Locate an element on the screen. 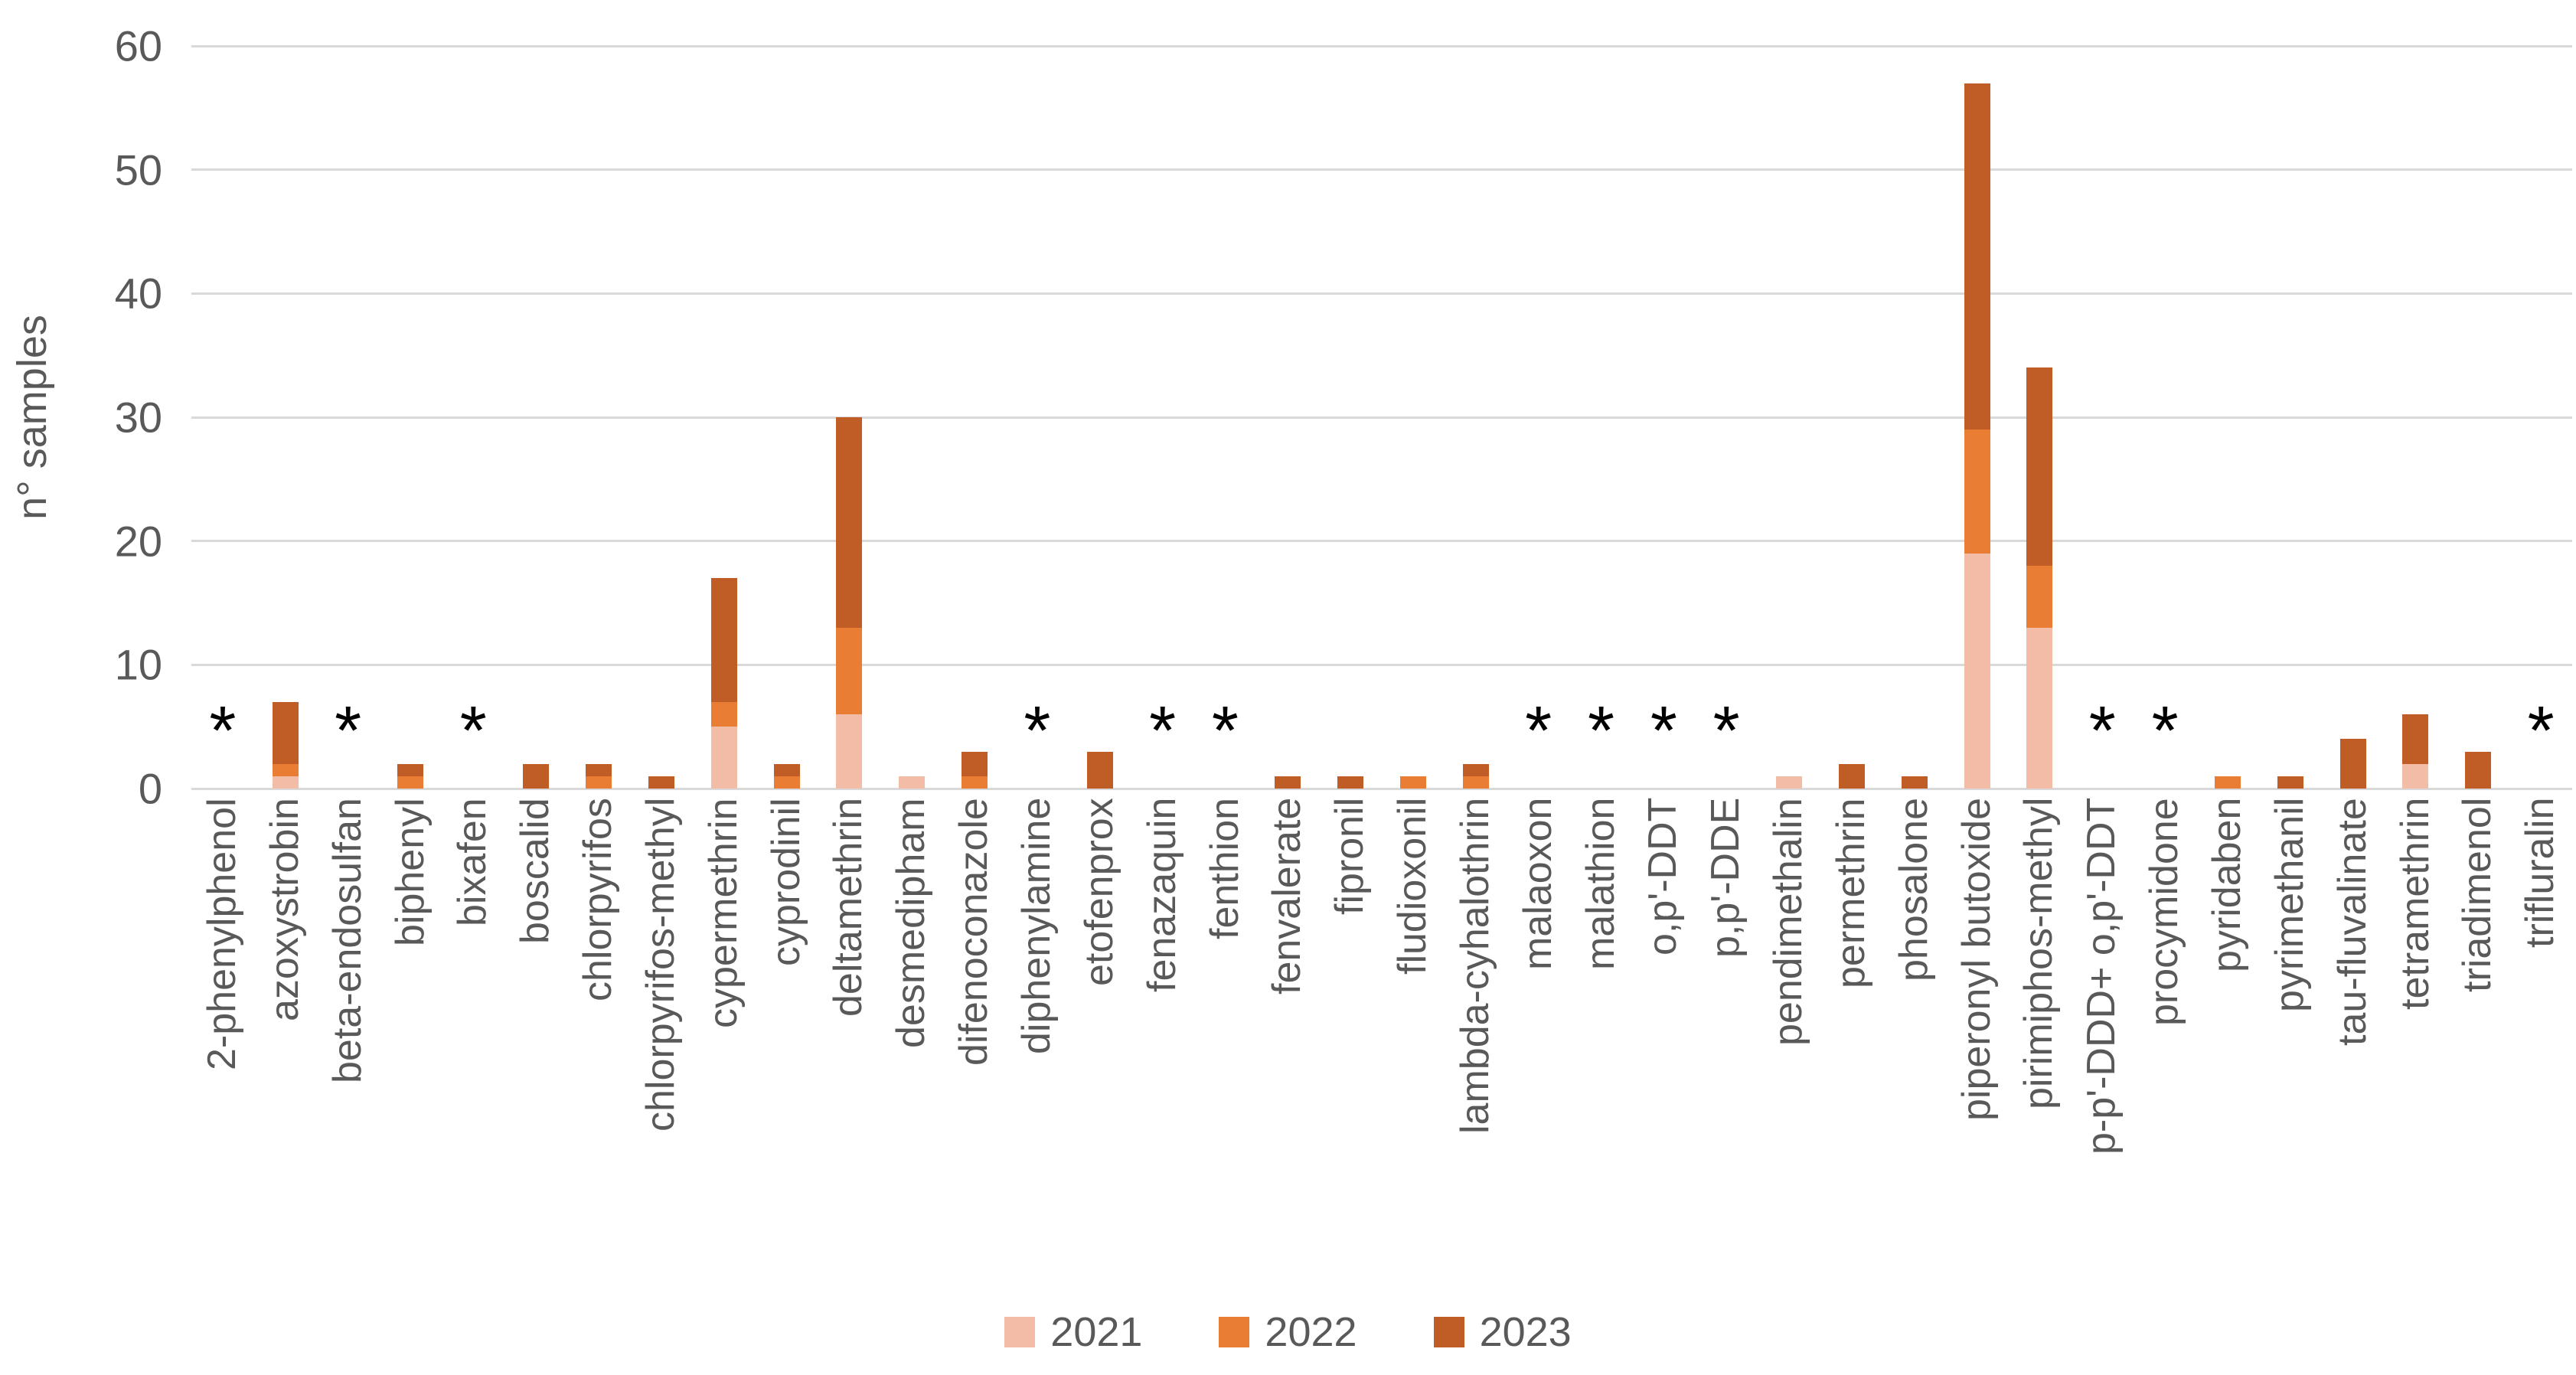  x-axis-label: etofenprox is located at coordinates (1098, 892).